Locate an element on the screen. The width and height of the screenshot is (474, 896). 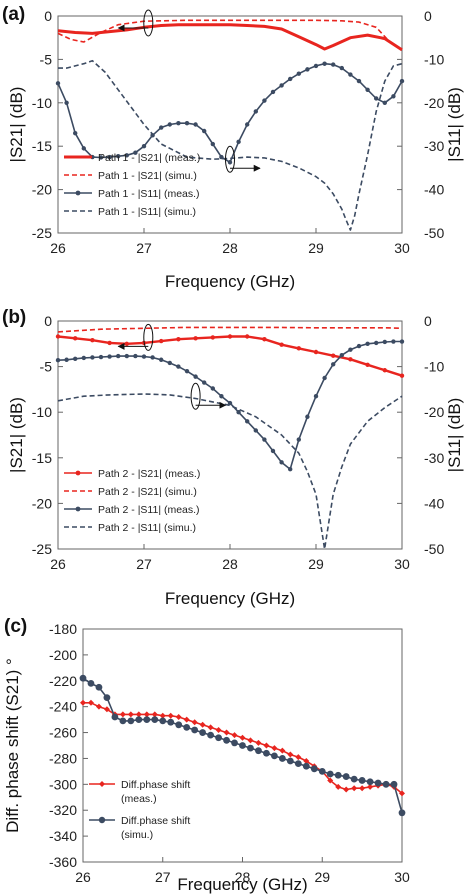
y-tick-label: -280 is located at coordinates (63, 758).